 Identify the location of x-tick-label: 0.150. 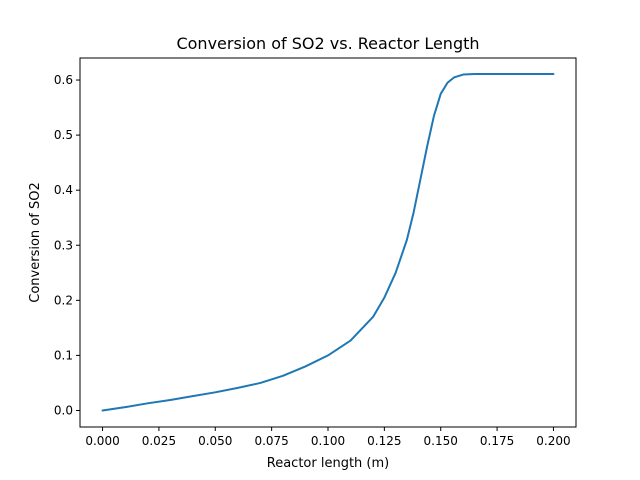
(441, 441).